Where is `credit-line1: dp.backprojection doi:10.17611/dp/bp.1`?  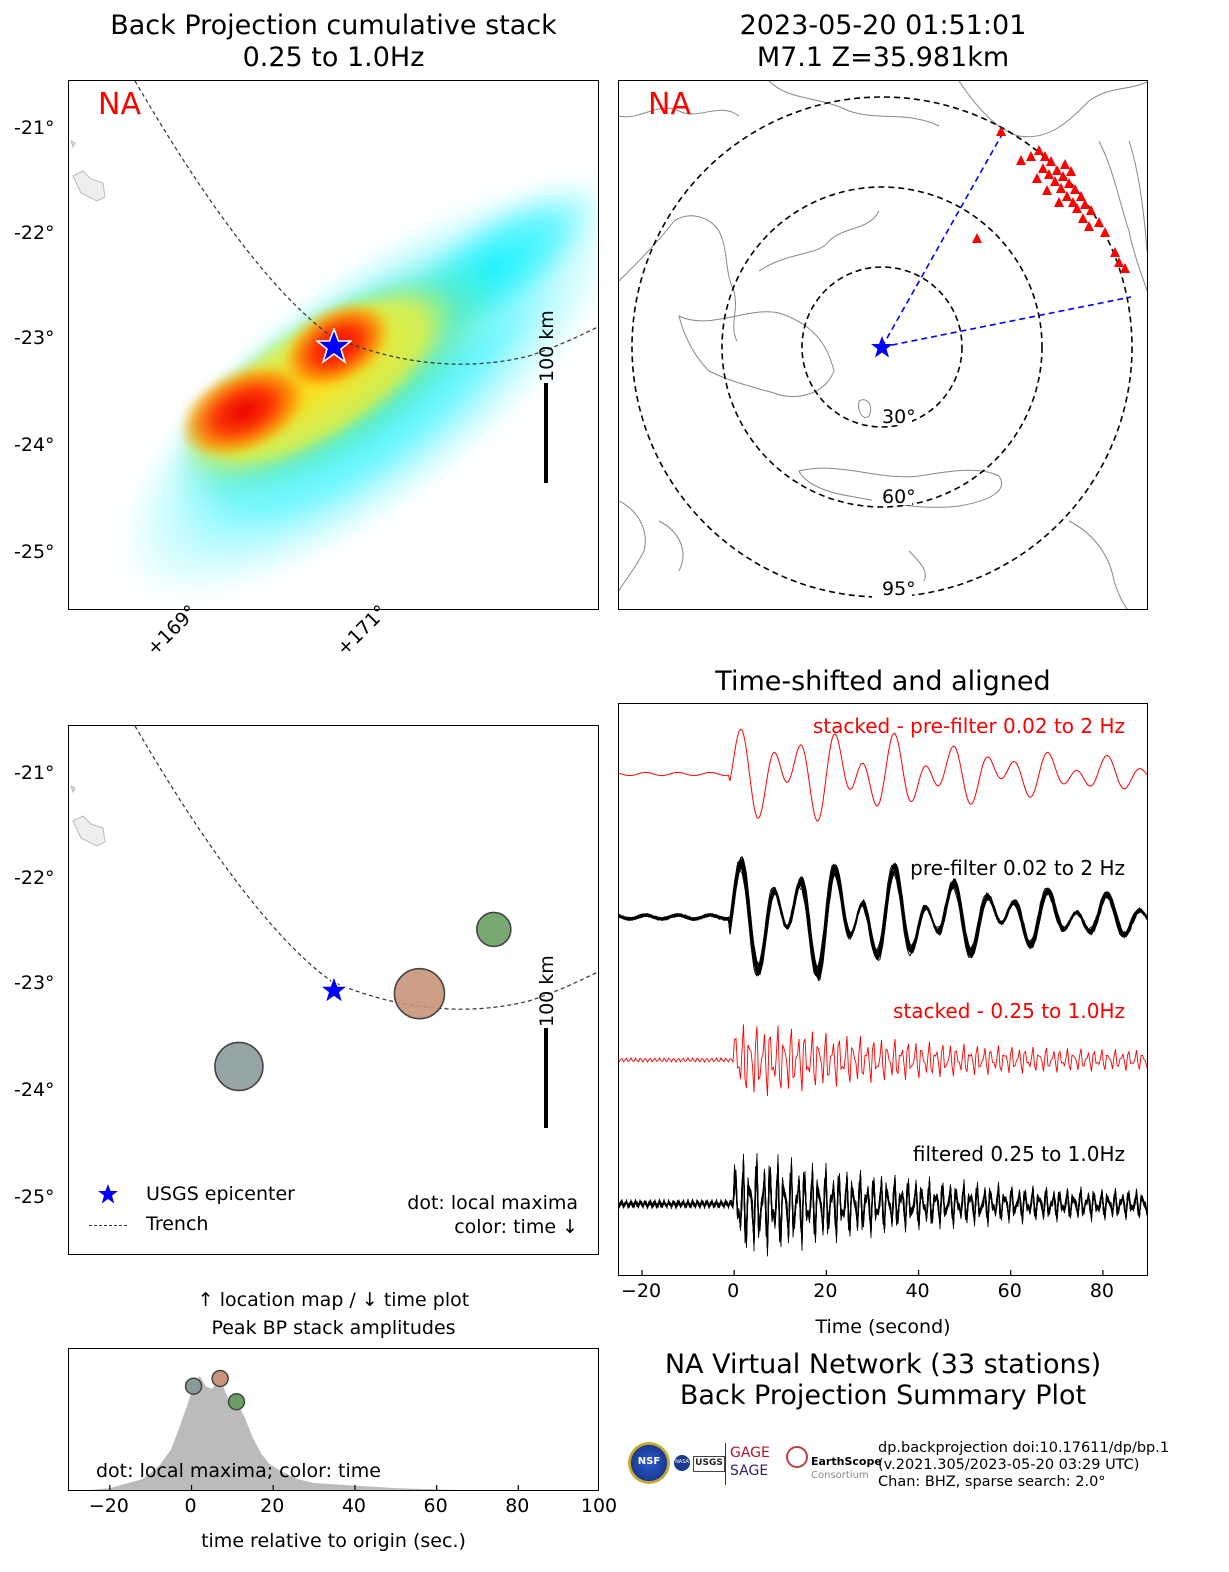
credit-line1: dp.backprojection doi:10.17611/dp/bp.1 is located at coordinates (1024, 1448).